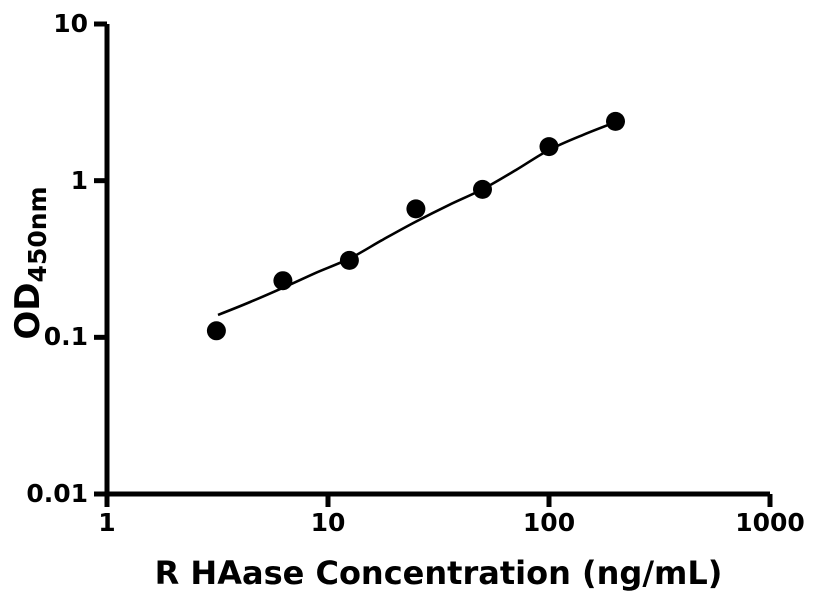 This screenshot has height=612, width=816. What do you see at coordinates (37, 234) in the screenshot?
I see `y-axis-title-subscript: 450nm` at bounding box center [37, 234].